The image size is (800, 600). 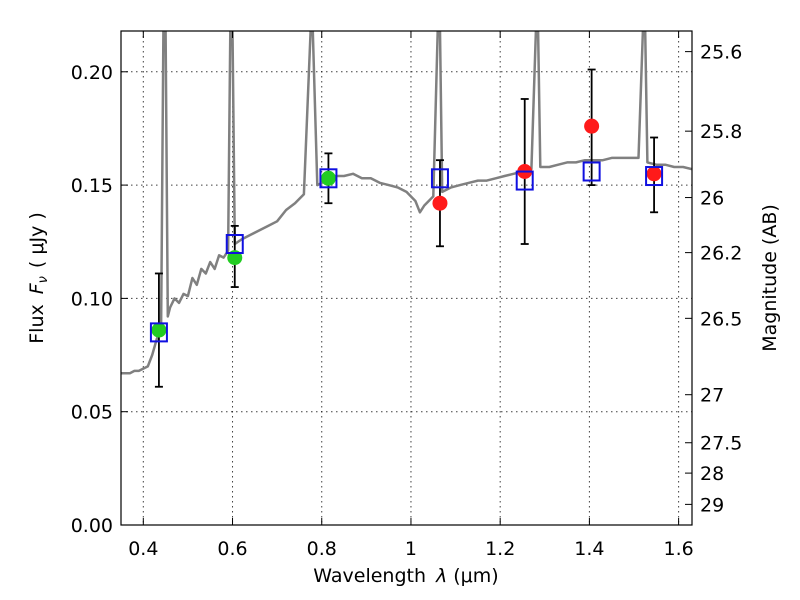 I want to click on y-axis-label-text: Flux, so click(x=37, y=324).